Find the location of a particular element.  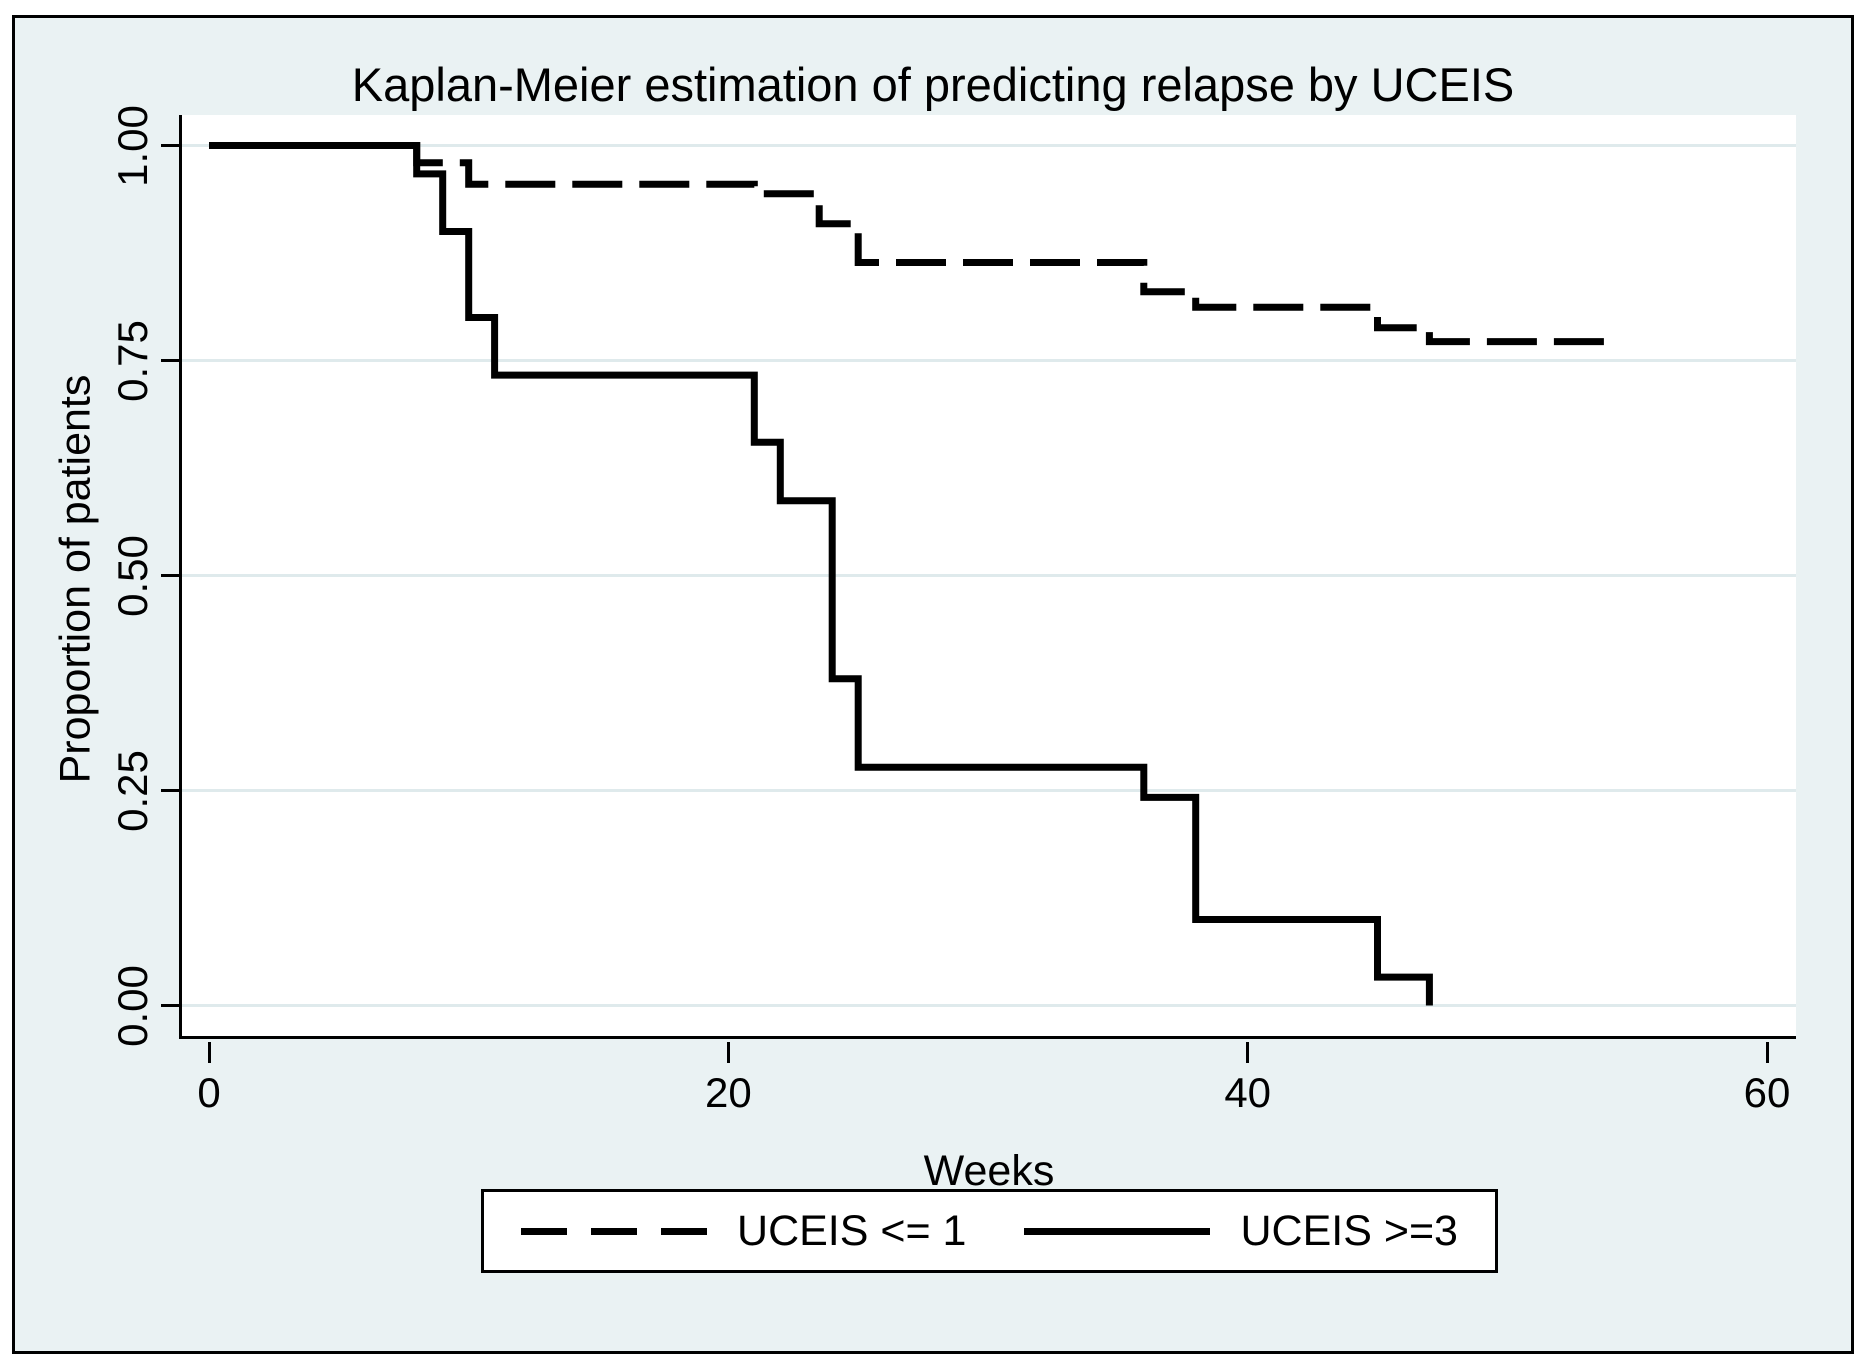

x-tick-label-40: 40 is located at coordinates (1248, 1092).